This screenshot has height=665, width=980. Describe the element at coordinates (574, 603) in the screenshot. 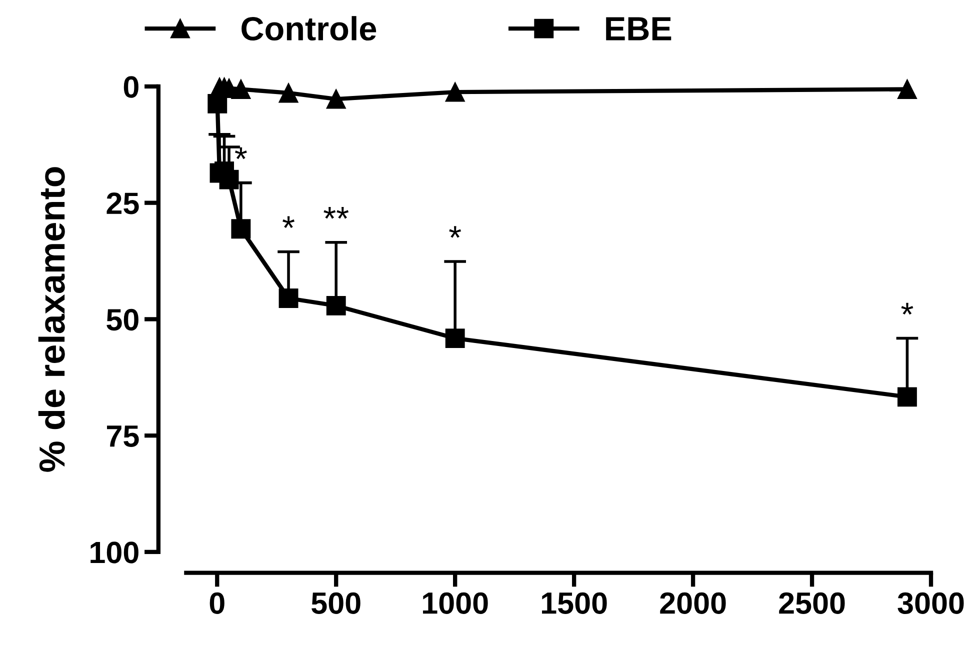

I see `x-tick-label: 1500` at that location.